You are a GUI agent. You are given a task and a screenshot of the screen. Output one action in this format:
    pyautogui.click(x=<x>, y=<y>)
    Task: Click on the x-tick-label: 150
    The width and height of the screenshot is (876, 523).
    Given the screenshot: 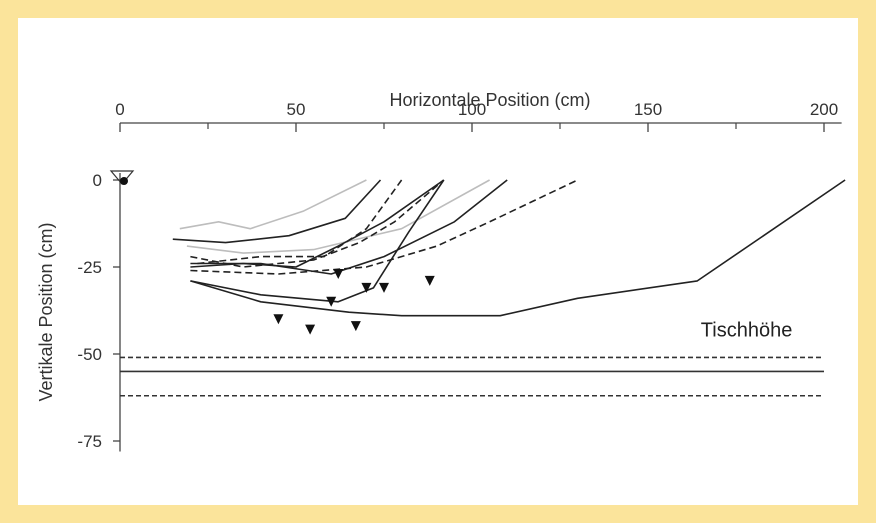 What is the action you would take?
    pyautogui.click(x=648, y=109)
    